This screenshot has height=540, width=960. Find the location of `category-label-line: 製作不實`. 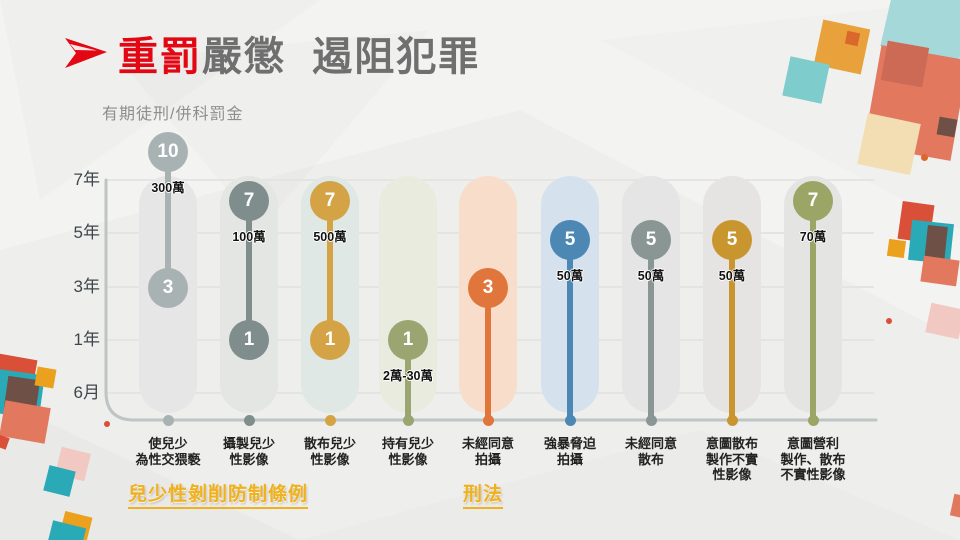

category-label-line: 製作不實 is located at coordinates (731, 459).